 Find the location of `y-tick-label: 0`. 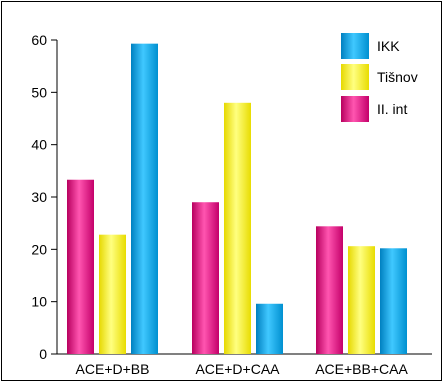

y-tick-label: 0 is located at coordinates (43, 354).